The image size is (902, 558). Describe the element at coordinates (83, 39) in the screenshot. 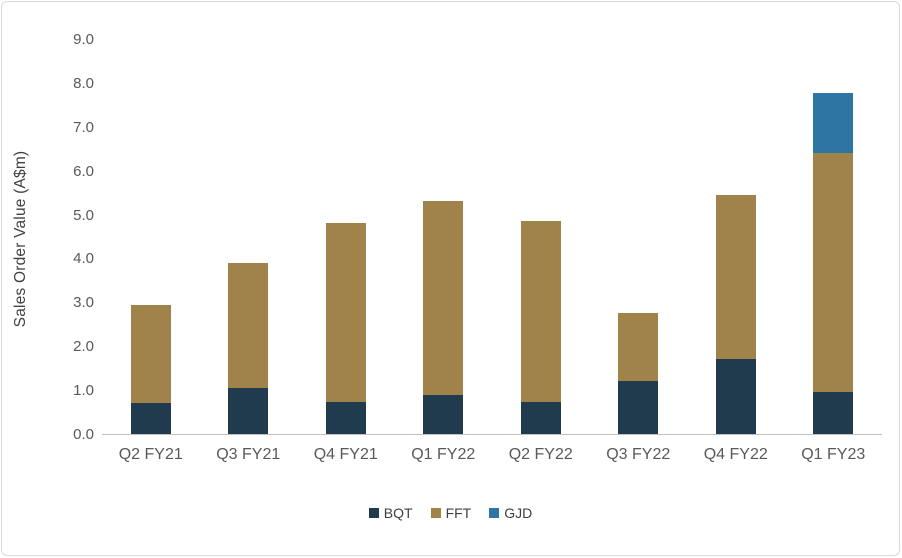

I see `y-tick-label: 9.0` at that location.